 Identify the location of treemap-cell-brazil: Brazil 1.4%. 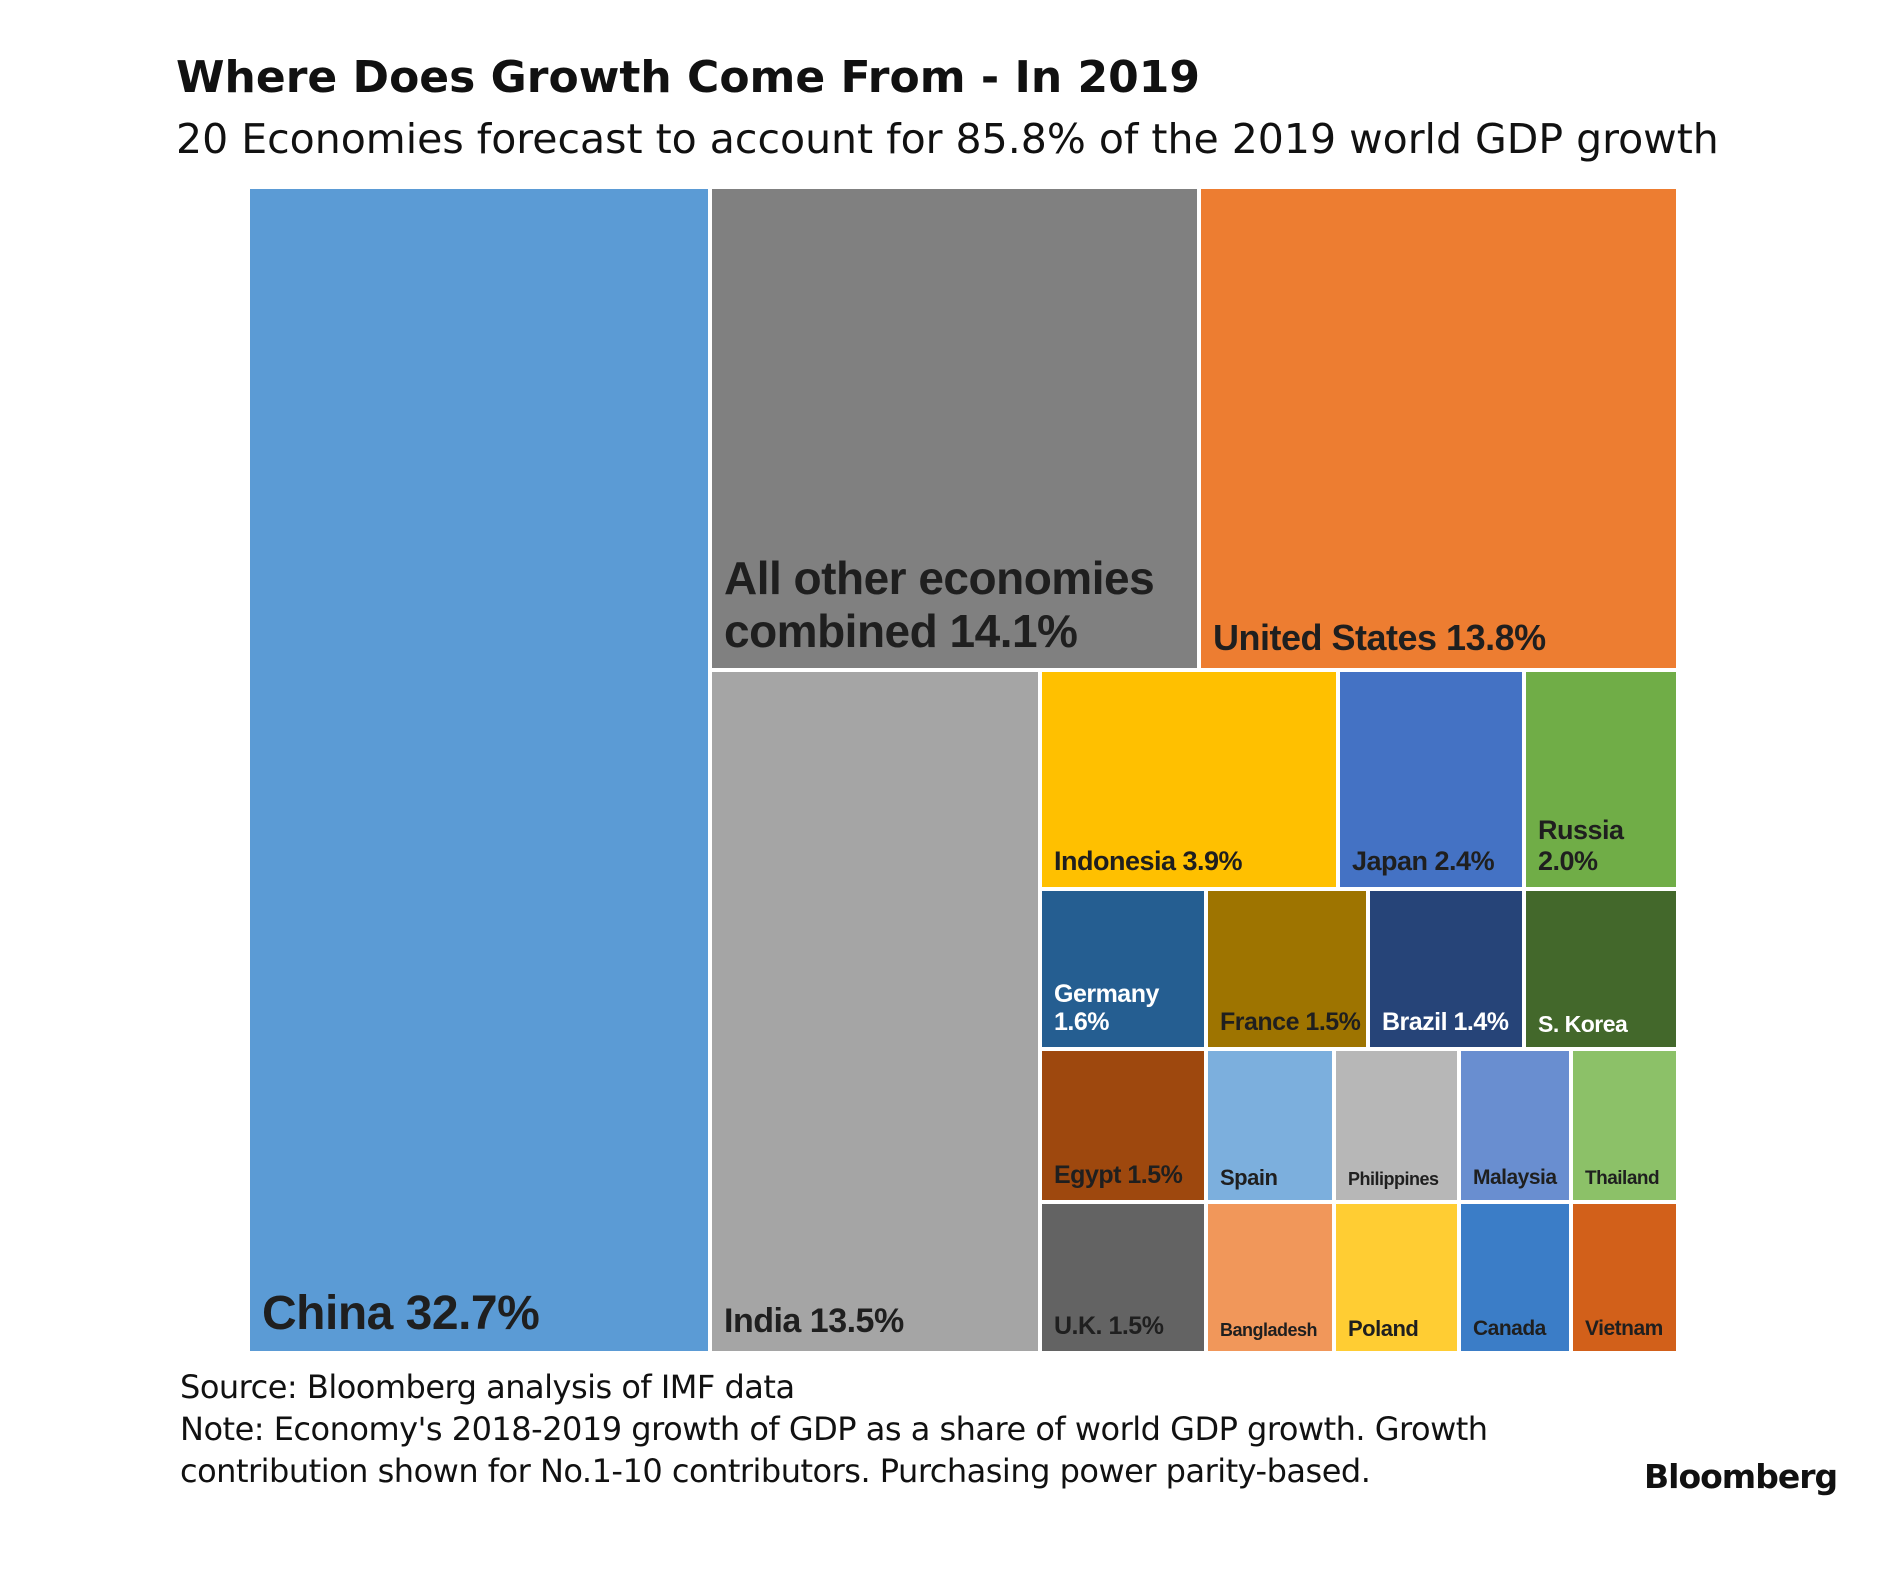
(1446, 969).